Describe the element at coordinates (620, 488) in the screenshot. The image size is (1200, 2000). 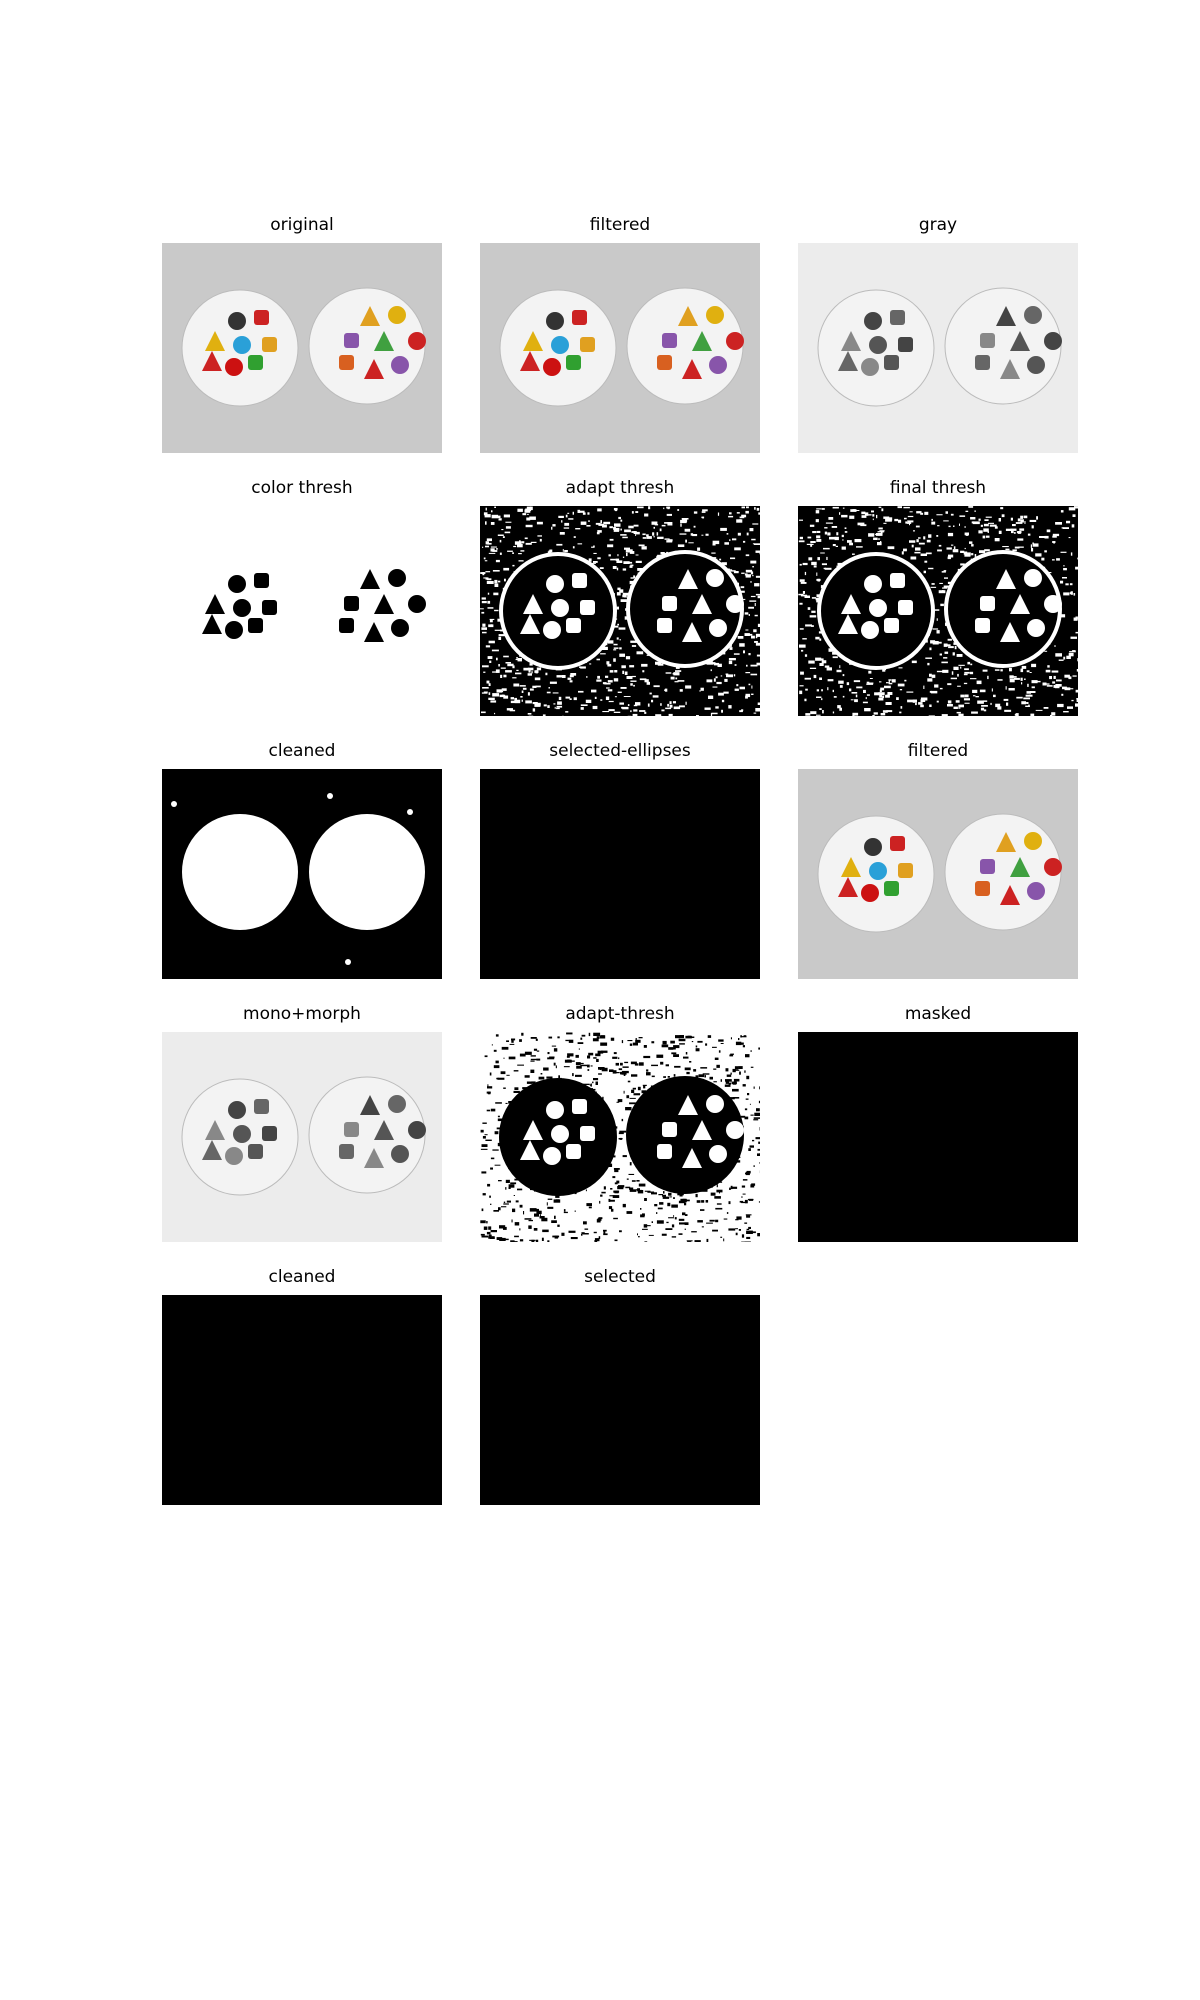
I see `panel-title: adapt thresh` at that location.